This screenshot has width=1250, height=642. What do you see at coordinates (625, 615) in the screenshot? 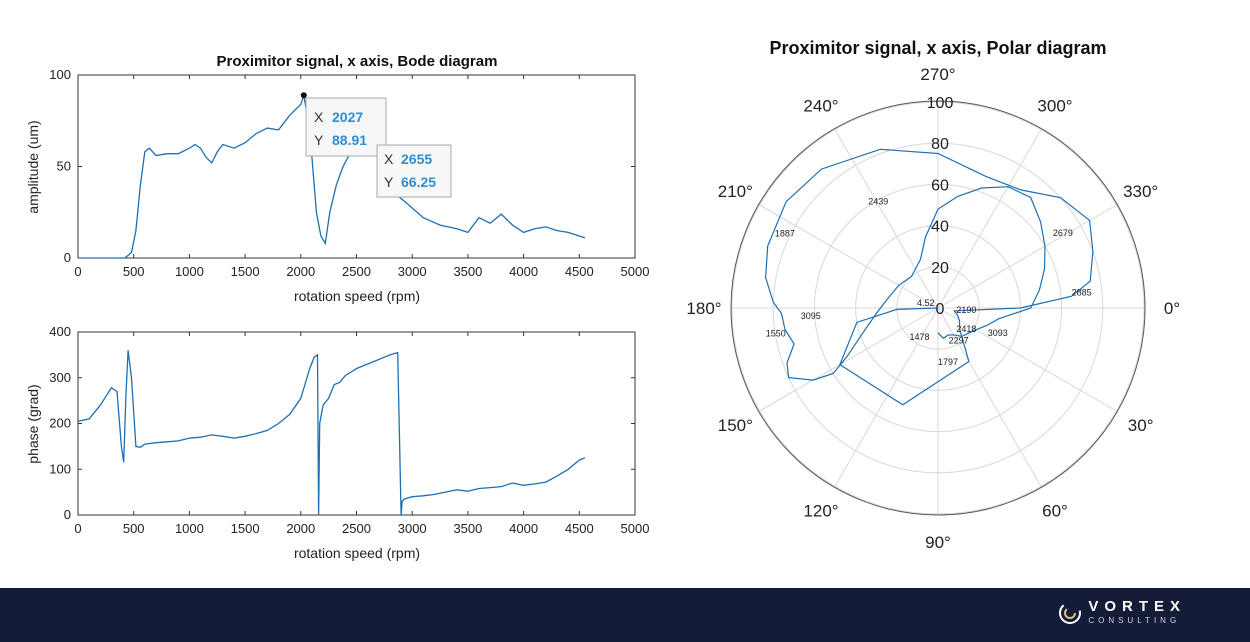
I see `footer-bar: VORTEX CONSULTING` at bounding box center [625, 615].